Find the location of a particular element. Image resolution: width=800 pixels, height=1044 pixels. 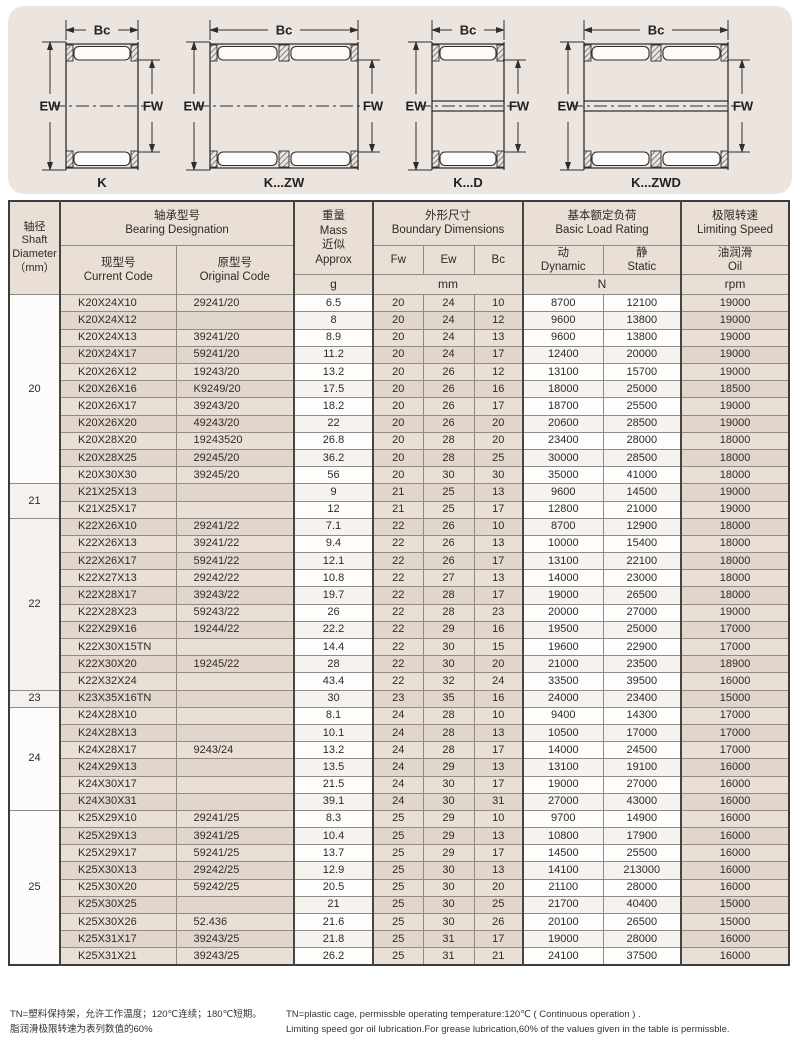

shaft-diameter-cell: 20 is located at coordinates (34, 389).